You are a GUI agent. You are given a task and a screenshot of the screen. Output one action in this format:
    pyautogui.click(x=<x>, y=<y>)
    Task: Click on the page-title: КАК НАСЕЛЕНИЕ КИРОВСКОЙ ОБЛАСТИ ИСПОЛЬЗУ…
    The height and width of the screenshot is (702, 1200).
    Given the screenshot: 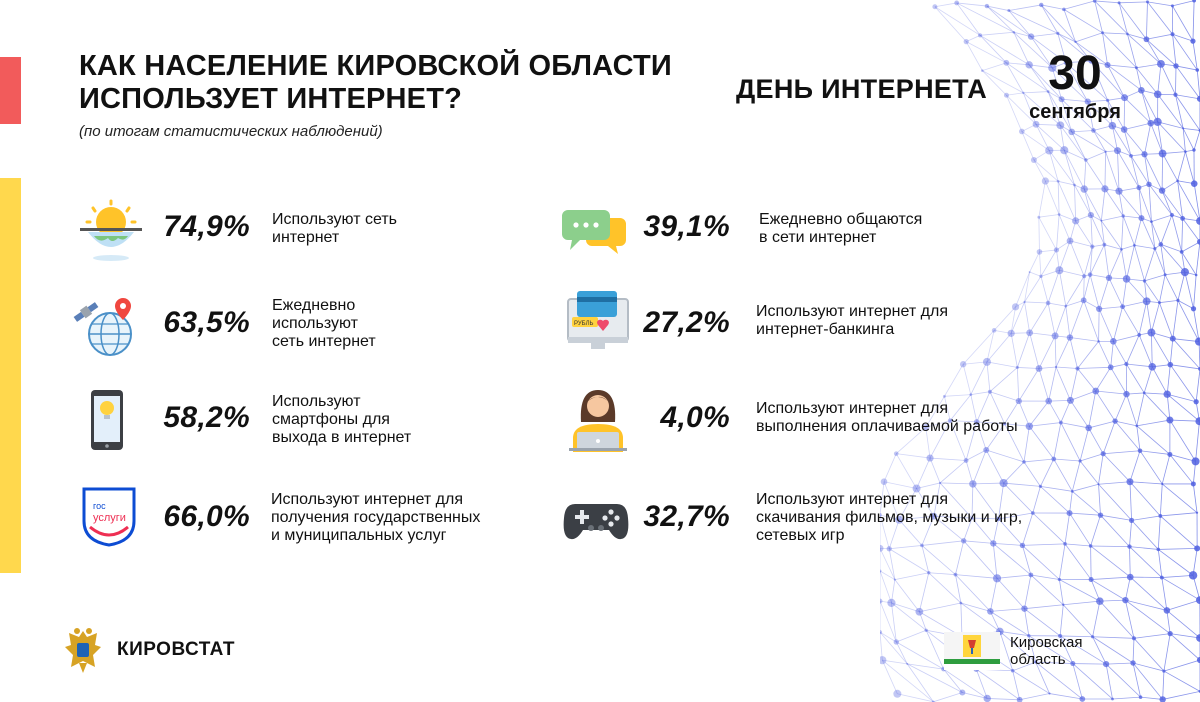 What is the action you would take?
    pyautogui.click(x=375, y=83)
    